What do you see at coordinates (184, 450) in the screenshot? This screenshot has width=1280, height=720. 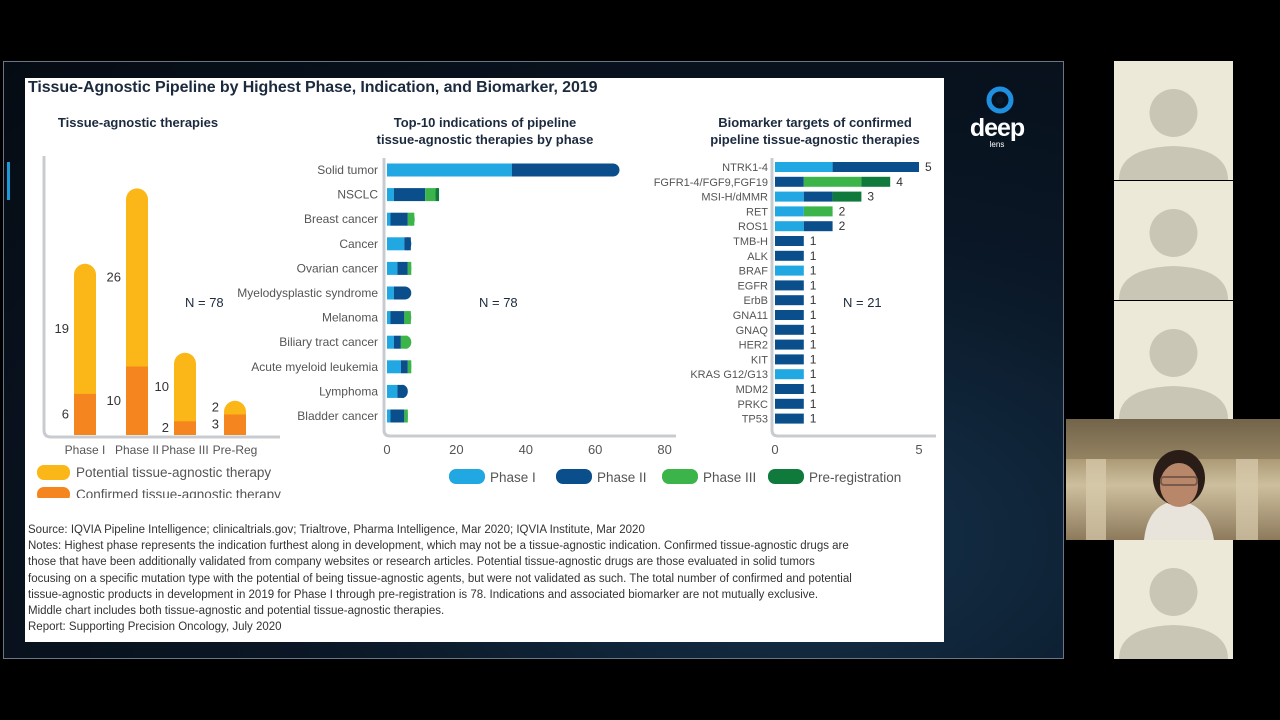 I see `tick-phase-iii: Phase III` at bounding box center [184, 450].